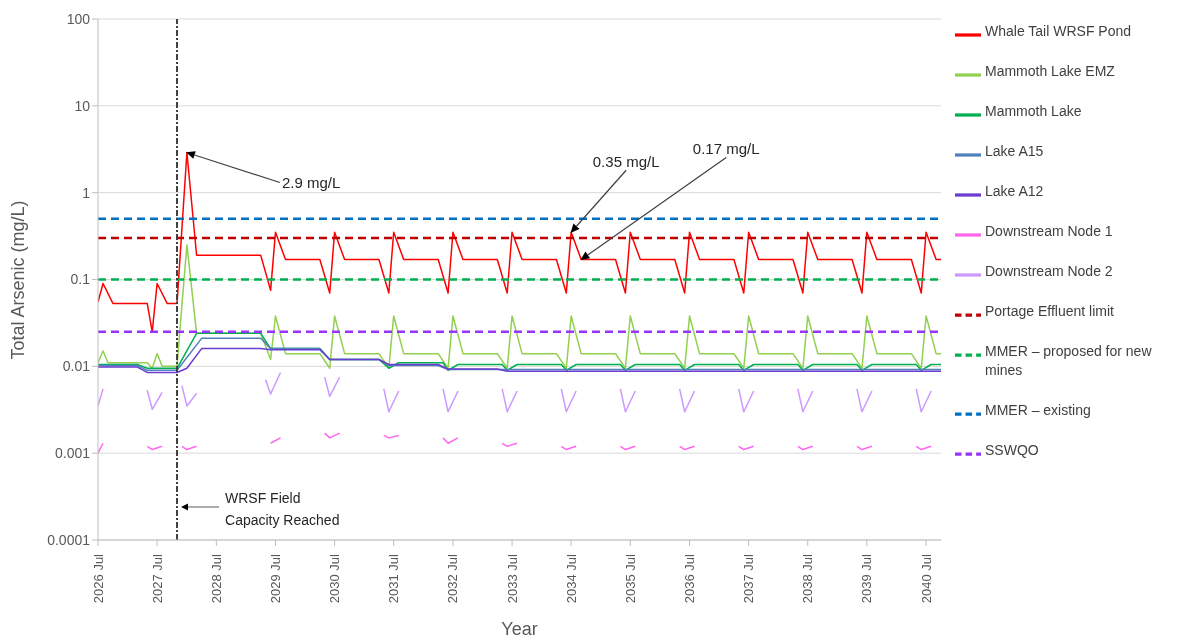 This screenshot has height=643, width=1193. Describe the element at coordinates (749, 578) in the screenshot. I see `x-tick-label: 2037 Jul` at that location.